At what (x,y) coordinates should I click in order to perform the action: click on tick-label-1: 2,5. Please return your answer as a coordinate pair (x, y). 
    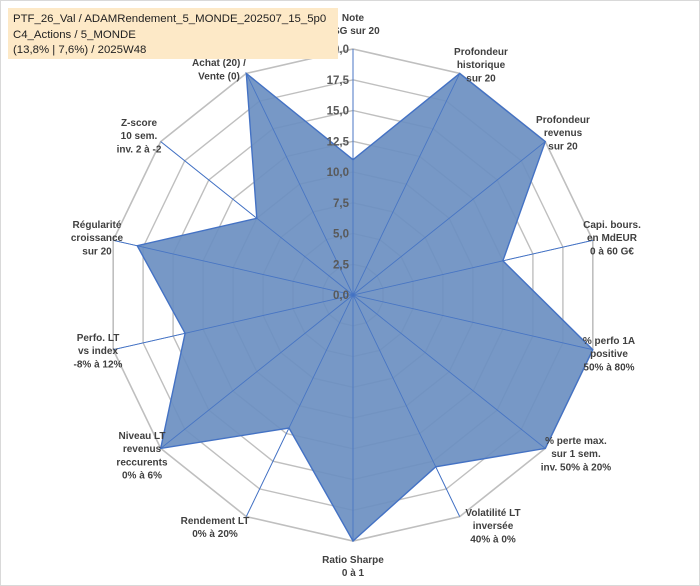
    Looking at the image, I should click on (341, 265).